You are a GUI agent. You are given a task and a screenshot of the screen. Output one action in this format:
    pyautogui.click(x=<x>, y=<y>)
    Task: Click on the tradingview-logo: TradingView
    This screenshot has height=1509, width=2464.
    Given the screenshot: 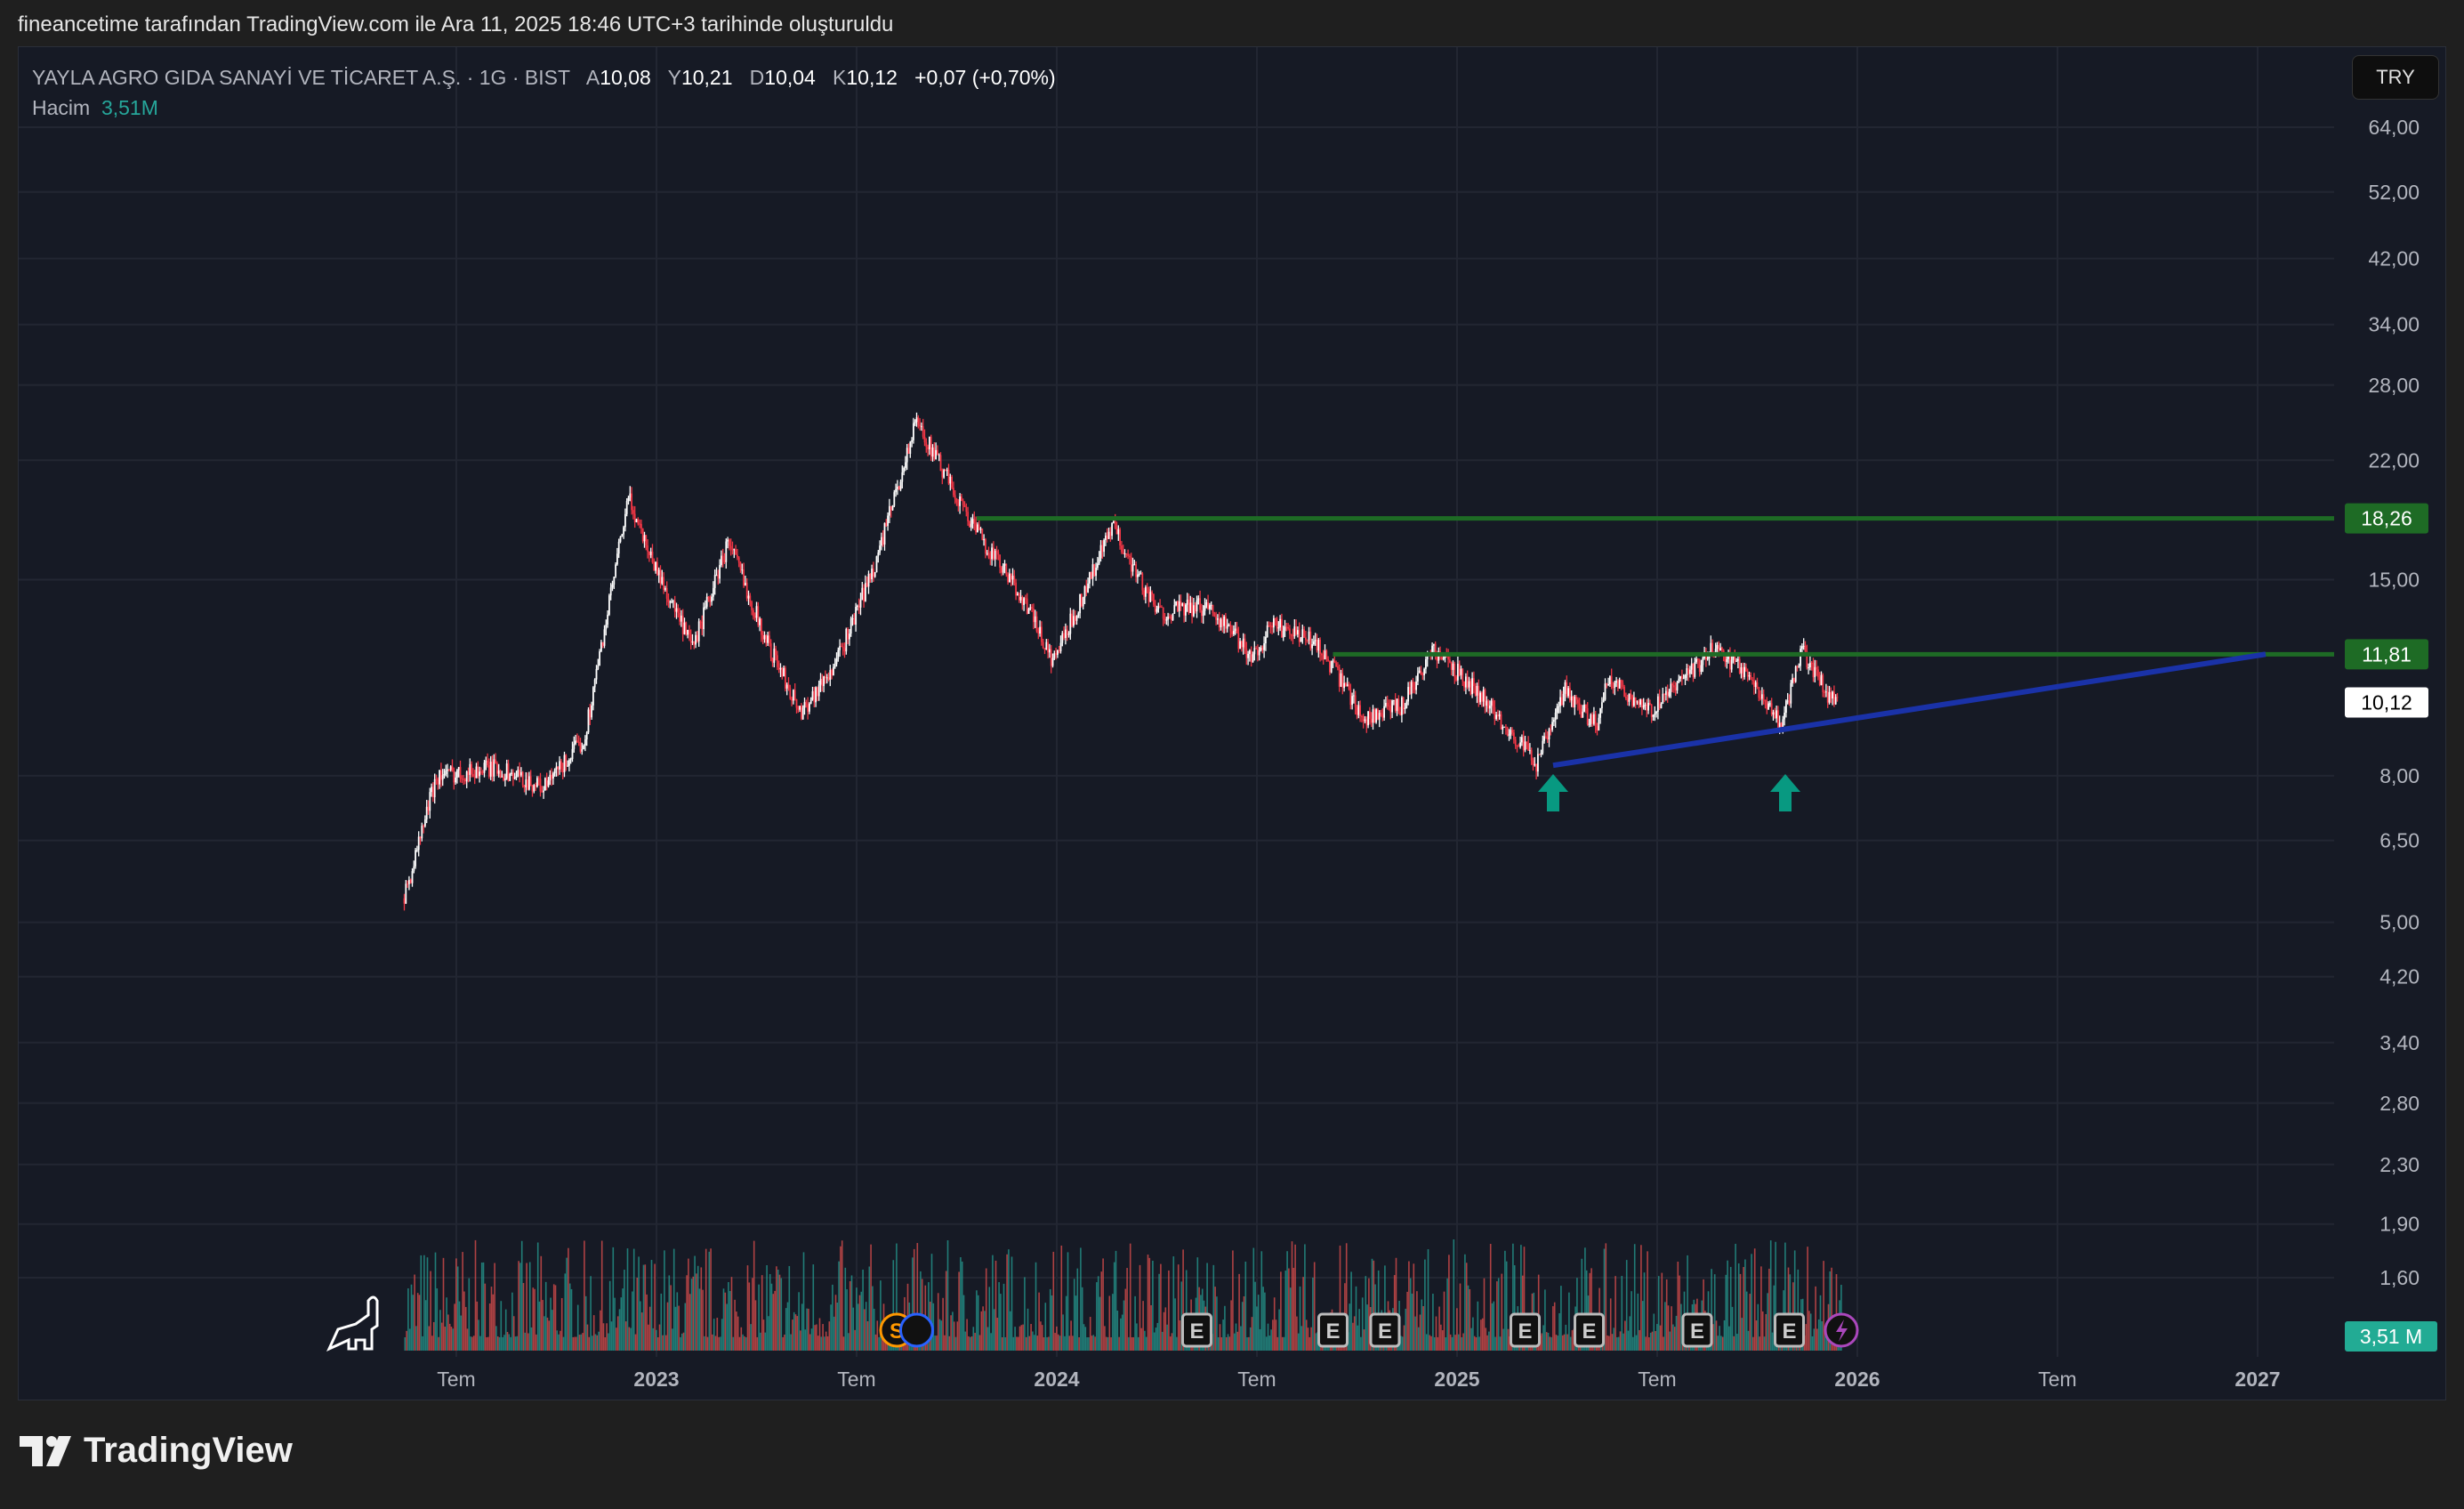 What is the action you would take?
    pyautogui.click(x=156, y=1451)
    